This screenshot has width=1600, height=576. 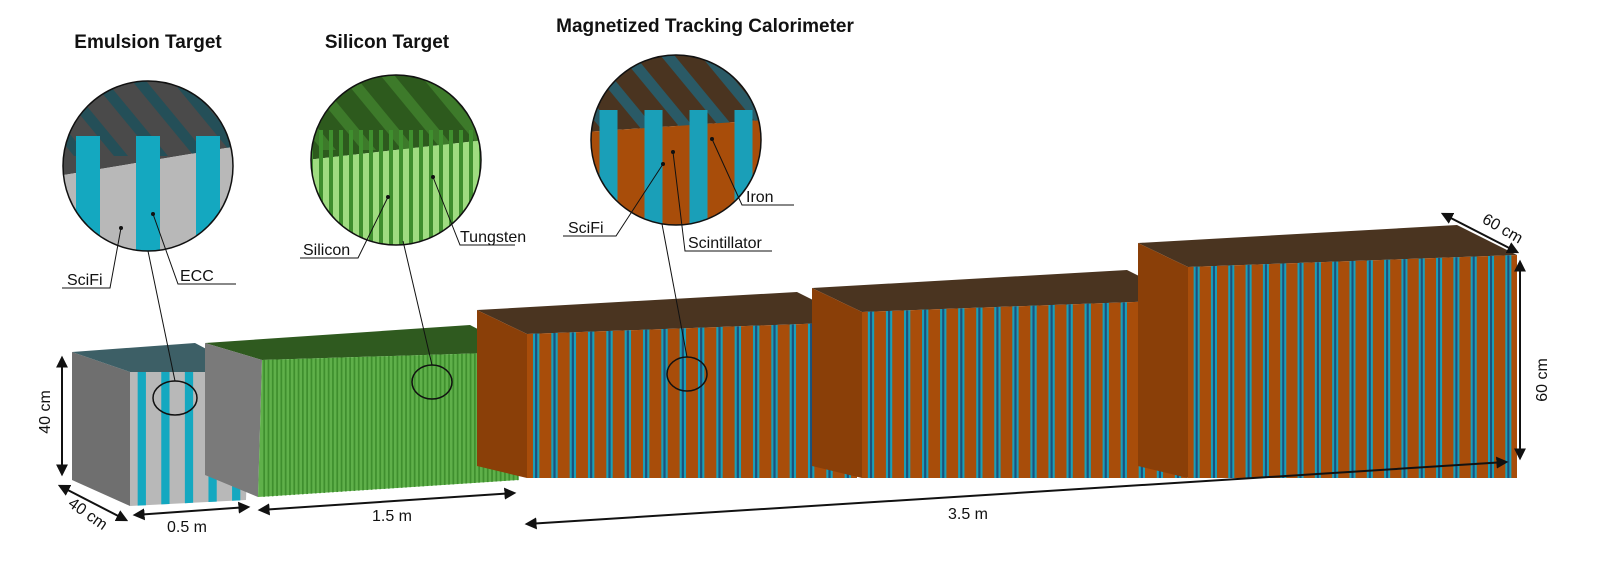 What do you see at coordinates (586, 228) in the screenshot?
I see `label: SciFi` at bounding box center [586, 228].